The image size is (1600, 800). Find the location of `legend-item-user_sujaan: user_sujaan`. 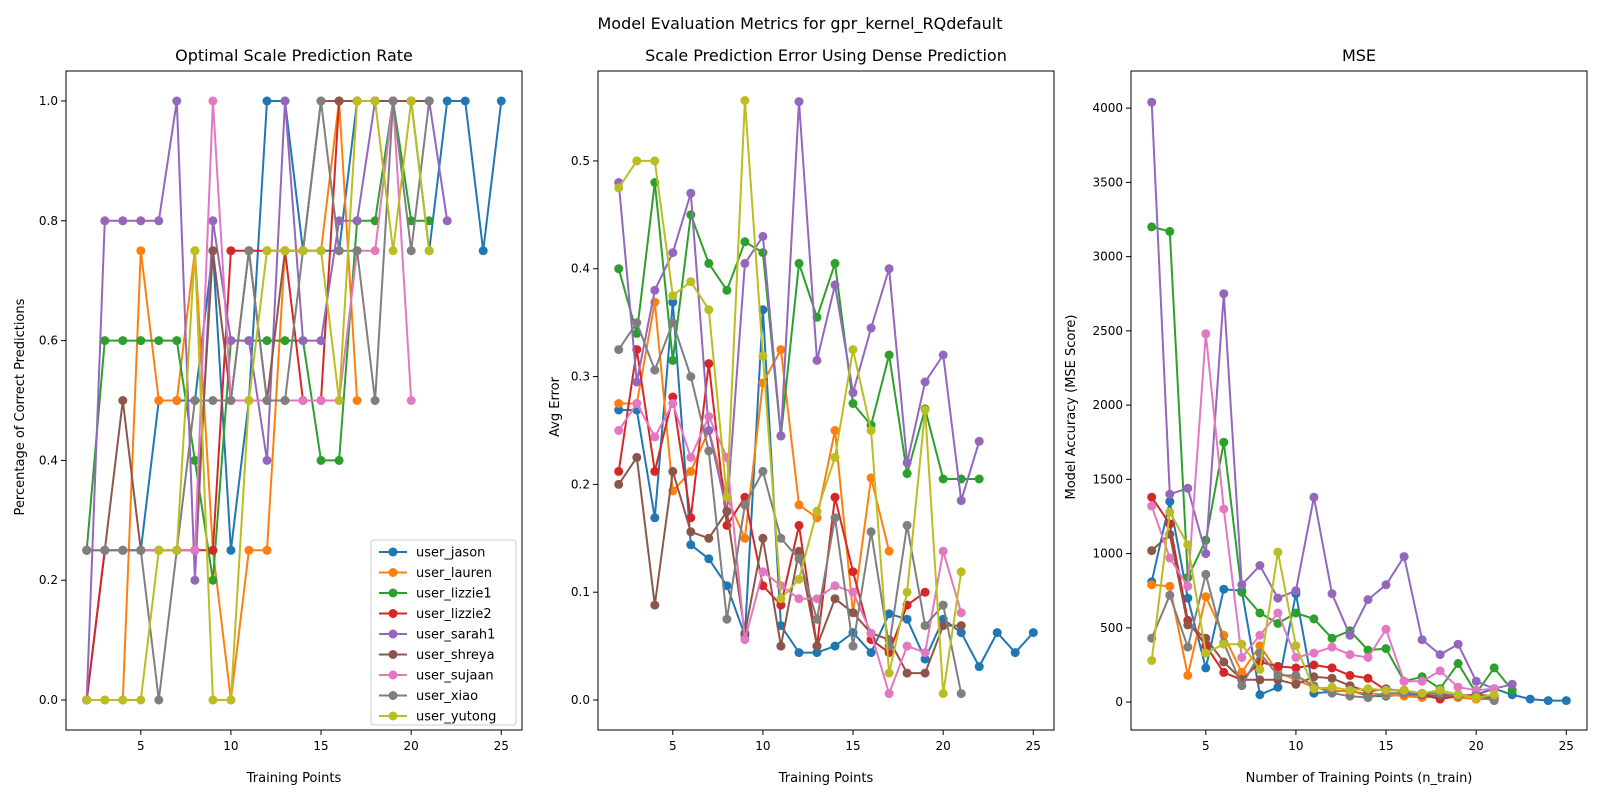

legend-item-user_sujaan: user_sujaan is located at coordinates (436, 676).